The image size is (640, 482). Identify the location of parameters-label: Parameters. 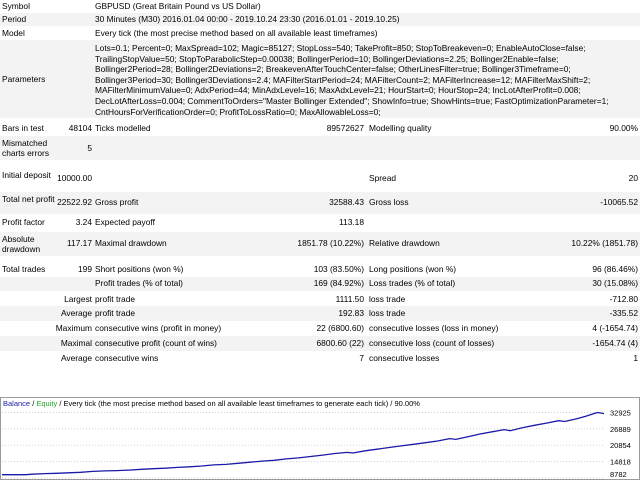
(24, 79).